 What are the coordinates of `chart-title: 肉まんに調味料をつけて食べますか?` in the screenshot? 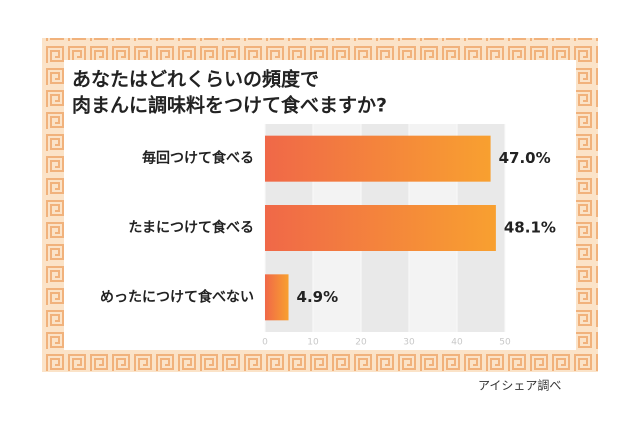 It's located at (229, 105).